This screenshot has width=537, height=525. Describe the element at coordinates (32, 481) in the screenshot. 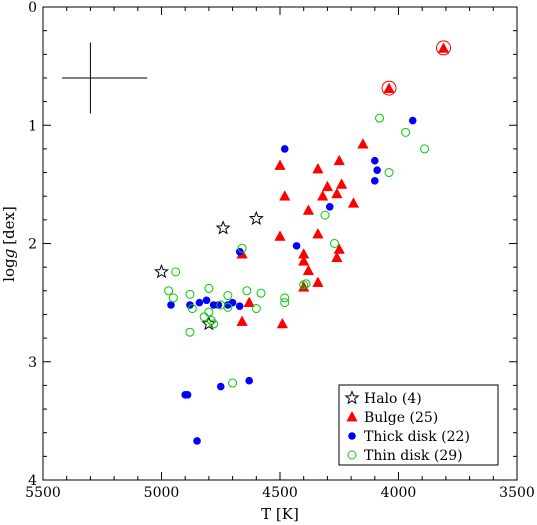

I see `y-tick-label: 4` at that location.